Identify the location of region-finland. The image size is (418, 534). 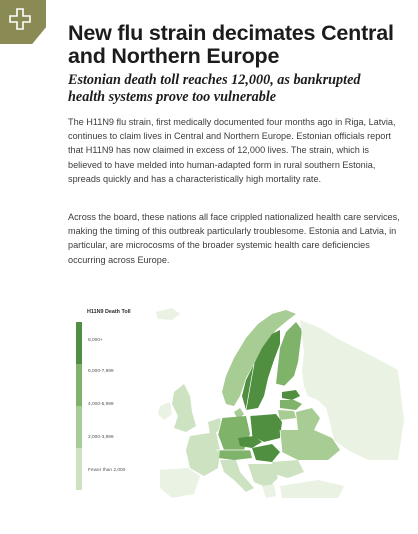
(289, 354).